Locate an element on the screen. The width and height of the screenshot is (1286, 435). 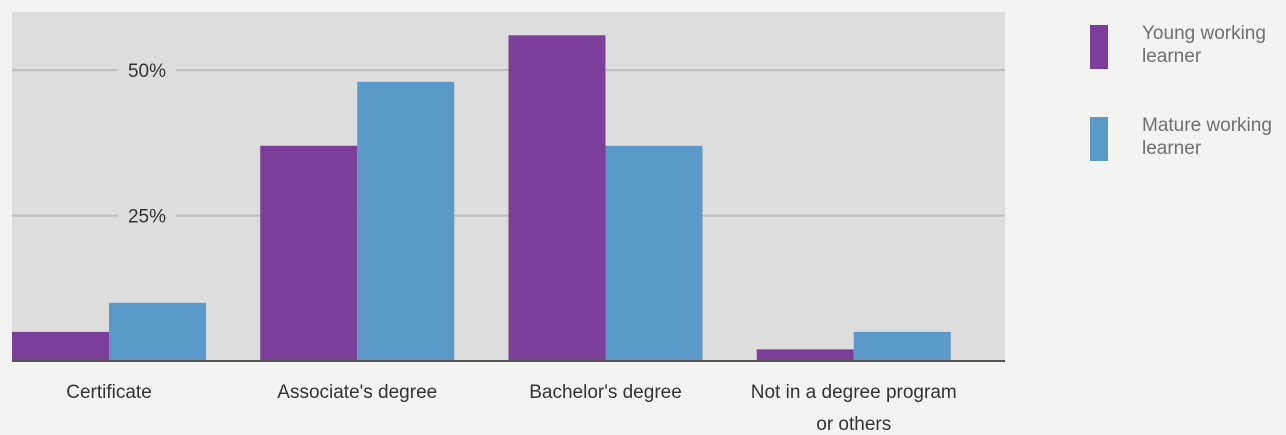
legend-label-young-line-1: Young working is located at coordinates (1204, 33).